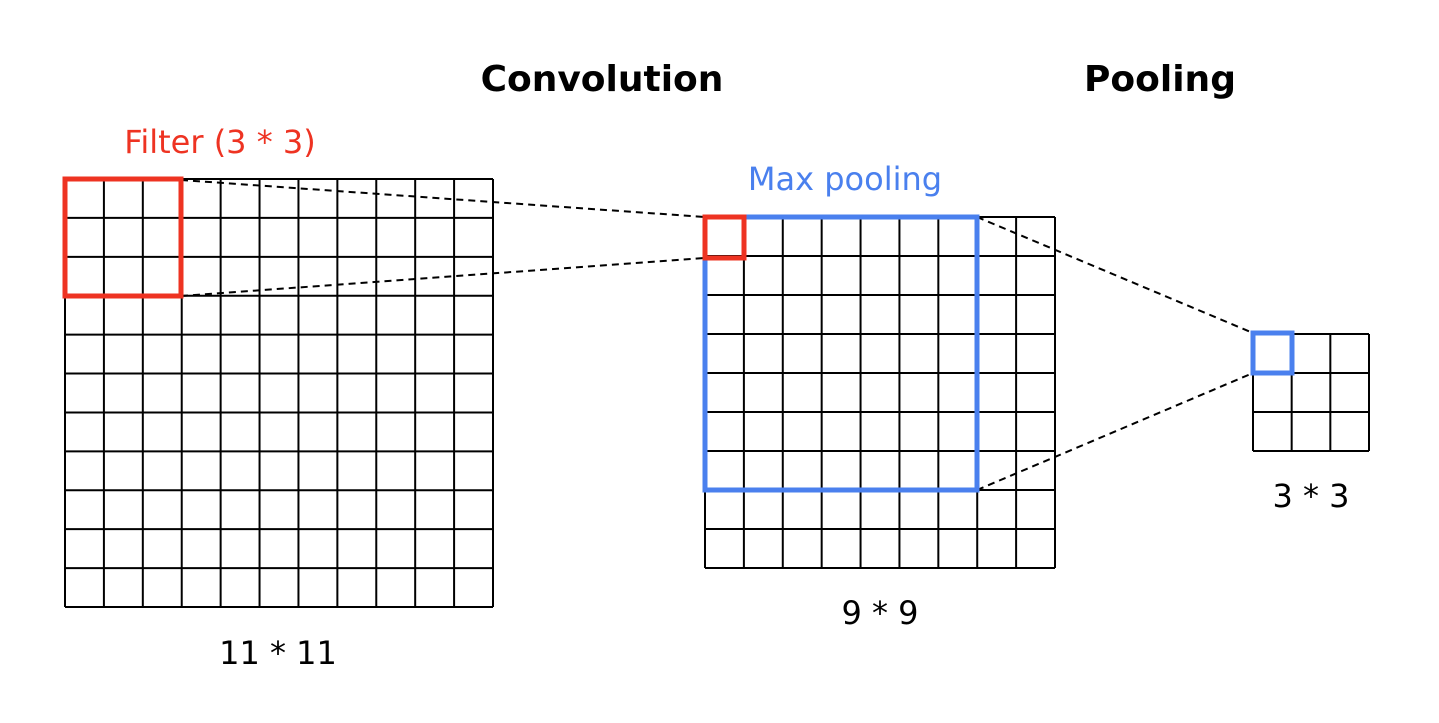 The height and width of the screenshot is (723, 1439). I want to click on conv-size-label: 9 * 9, so click(879, 613).